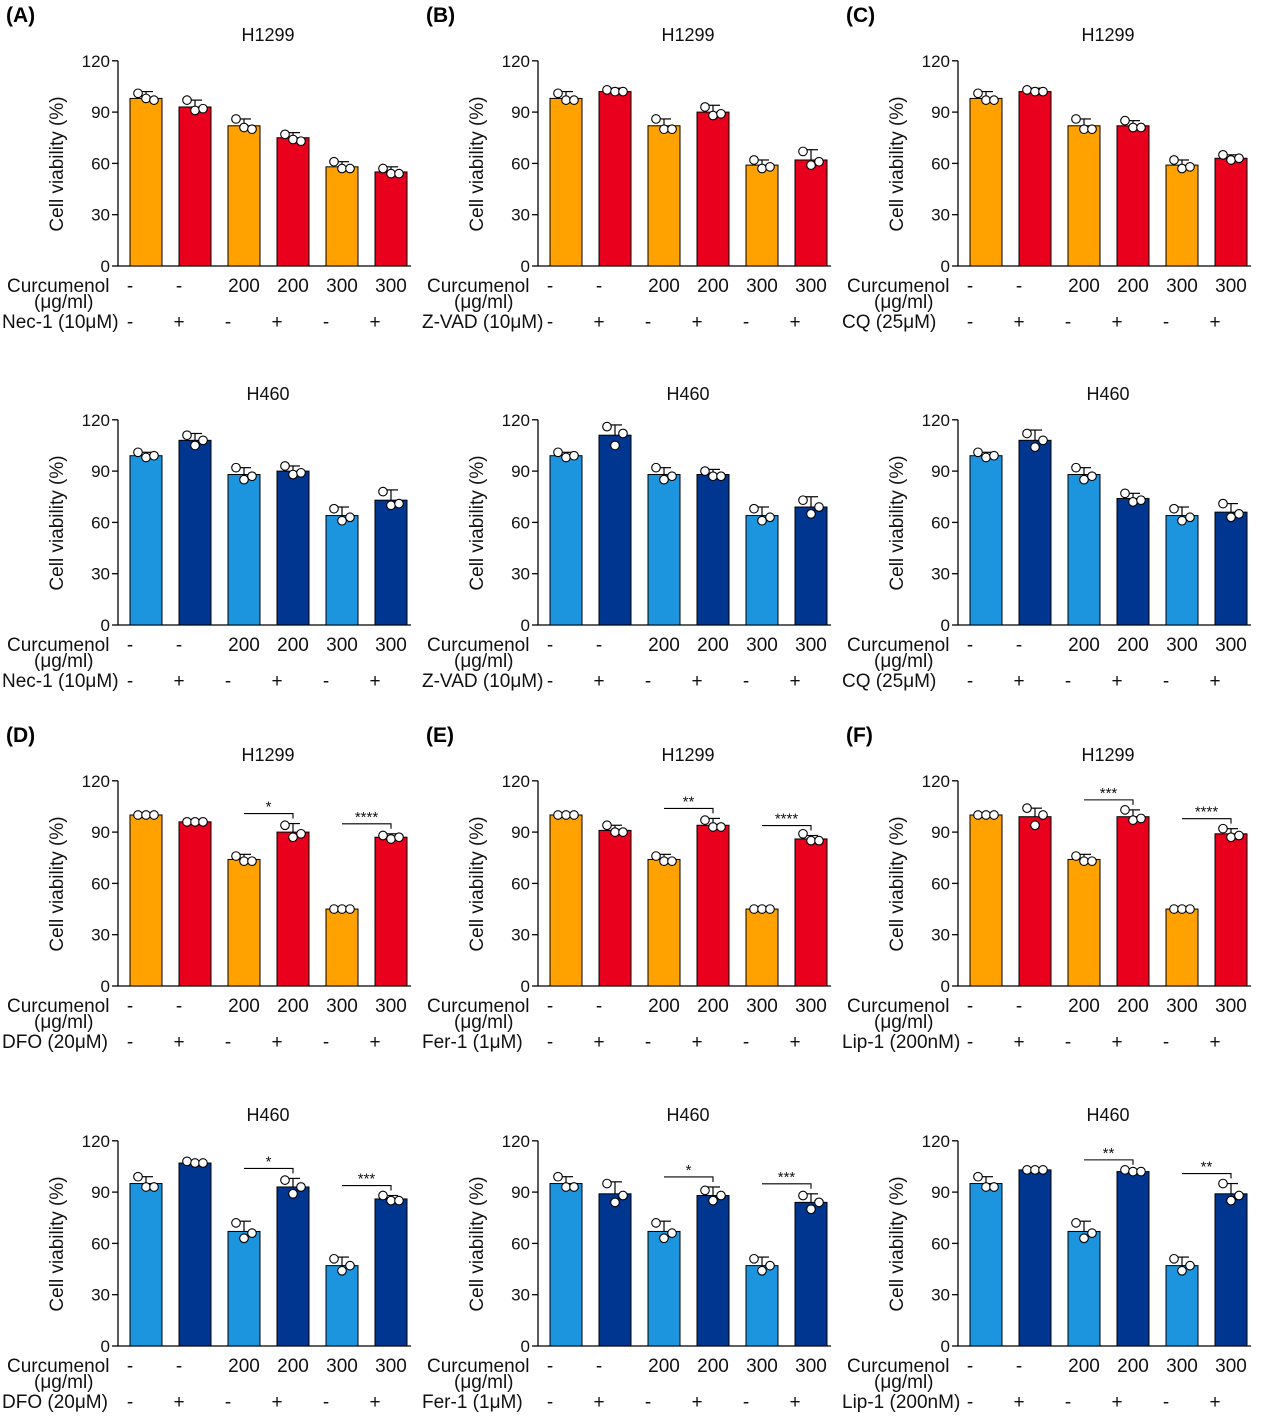  Describe the element at coordinates (901, 1042) in the screenshot. I see `inhibitor-label: Lip-1 (200nM)` at that location.